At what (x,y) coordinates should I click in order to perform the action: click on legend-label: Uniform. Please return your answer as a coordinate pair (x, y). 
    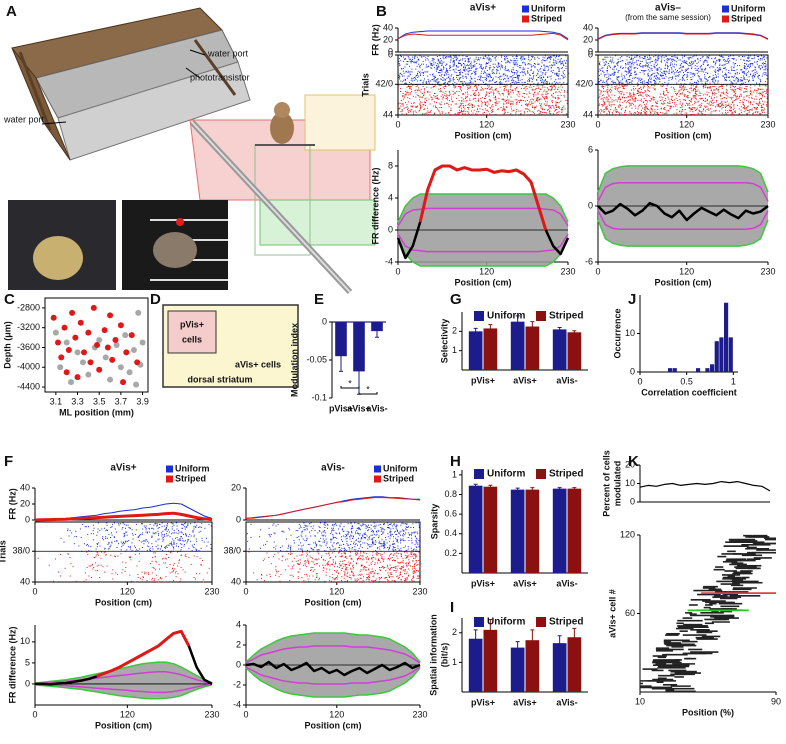
    Looking at the image, I should click on (400, 468).